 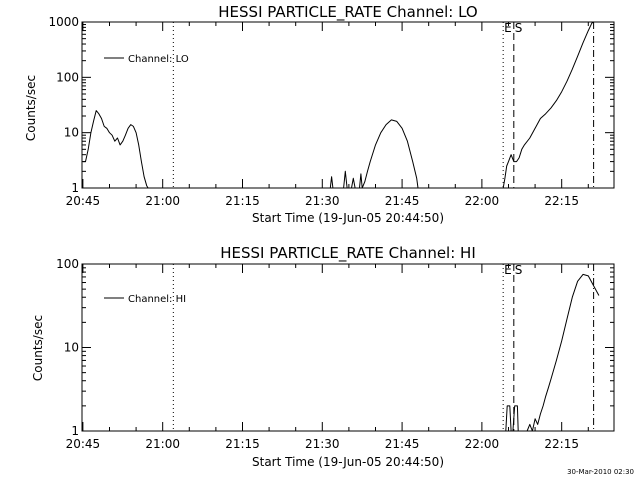 What do you see at coordinates (348, 253) in the screenshot?
I see `panel-hi-title: HESSI PARTICLE_RATE Channel: HI` at bounding box center [348, 253].